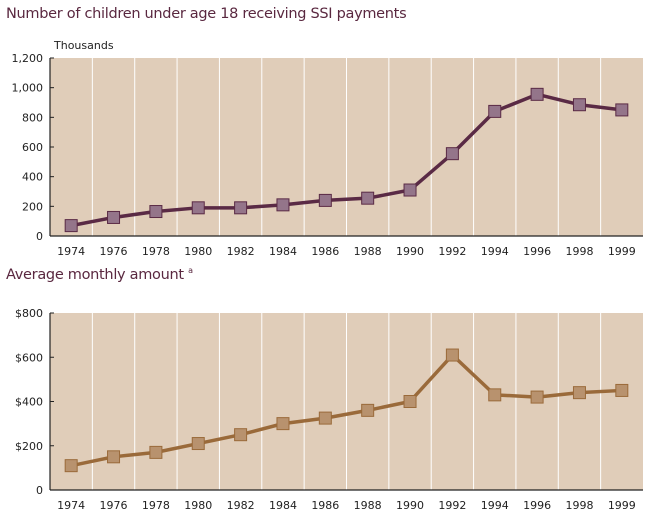 This screenshot has width=650, height=516. Describe the element at coordinates (39, 490) in the screenshot. I see `chart2-y-tick-label: 0` at that location.